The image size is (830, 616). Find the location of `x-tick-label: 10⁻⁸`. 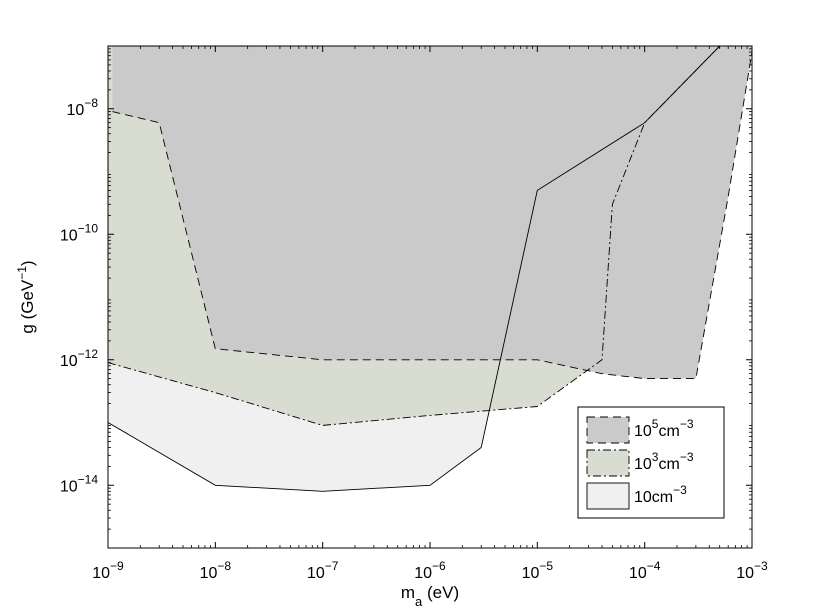

x-tick-label: 10⁻⁸ is located at coordinates (216, 570).